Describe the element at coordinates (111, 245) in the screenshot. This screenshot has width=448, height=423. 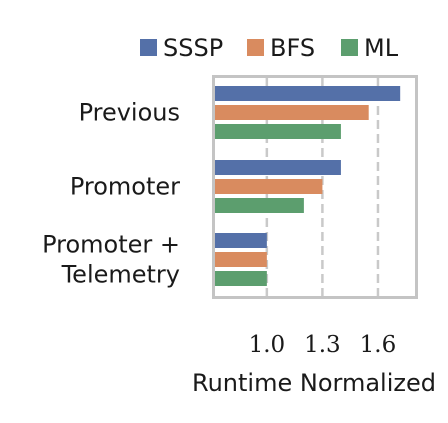
I see `category-label: Promoter +` at that location.